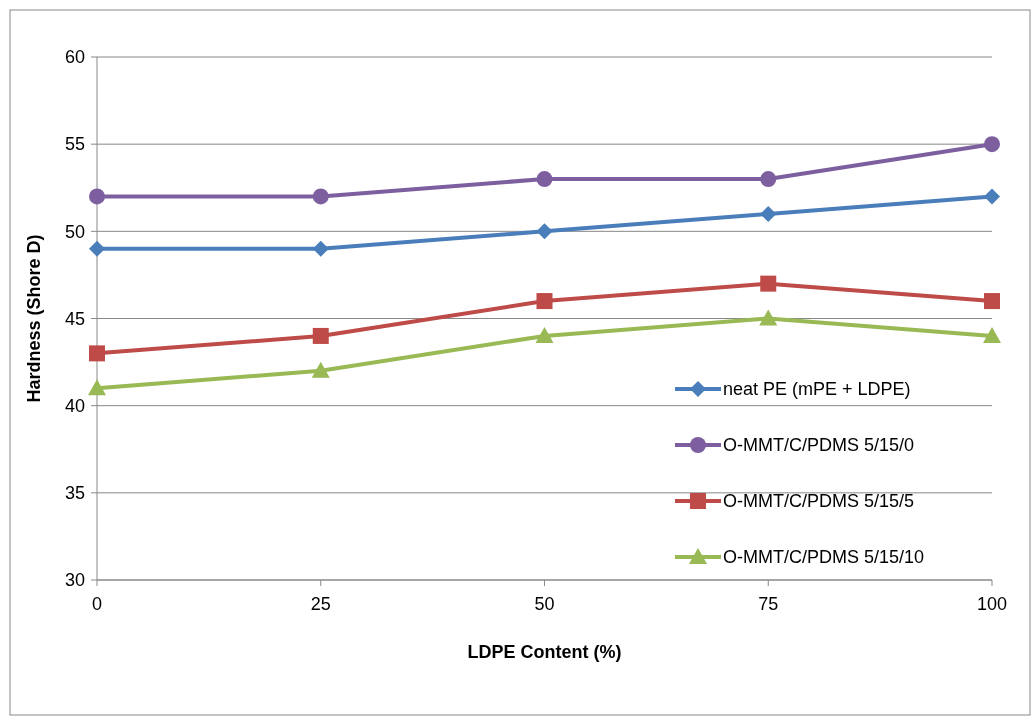 The height and width of the screenshot is (716, 1031). Describe the element at coordinates (819, 445) in the screenshot. I see `legend-label: O-MMT/C/PDMS 5/15/0` at that location.